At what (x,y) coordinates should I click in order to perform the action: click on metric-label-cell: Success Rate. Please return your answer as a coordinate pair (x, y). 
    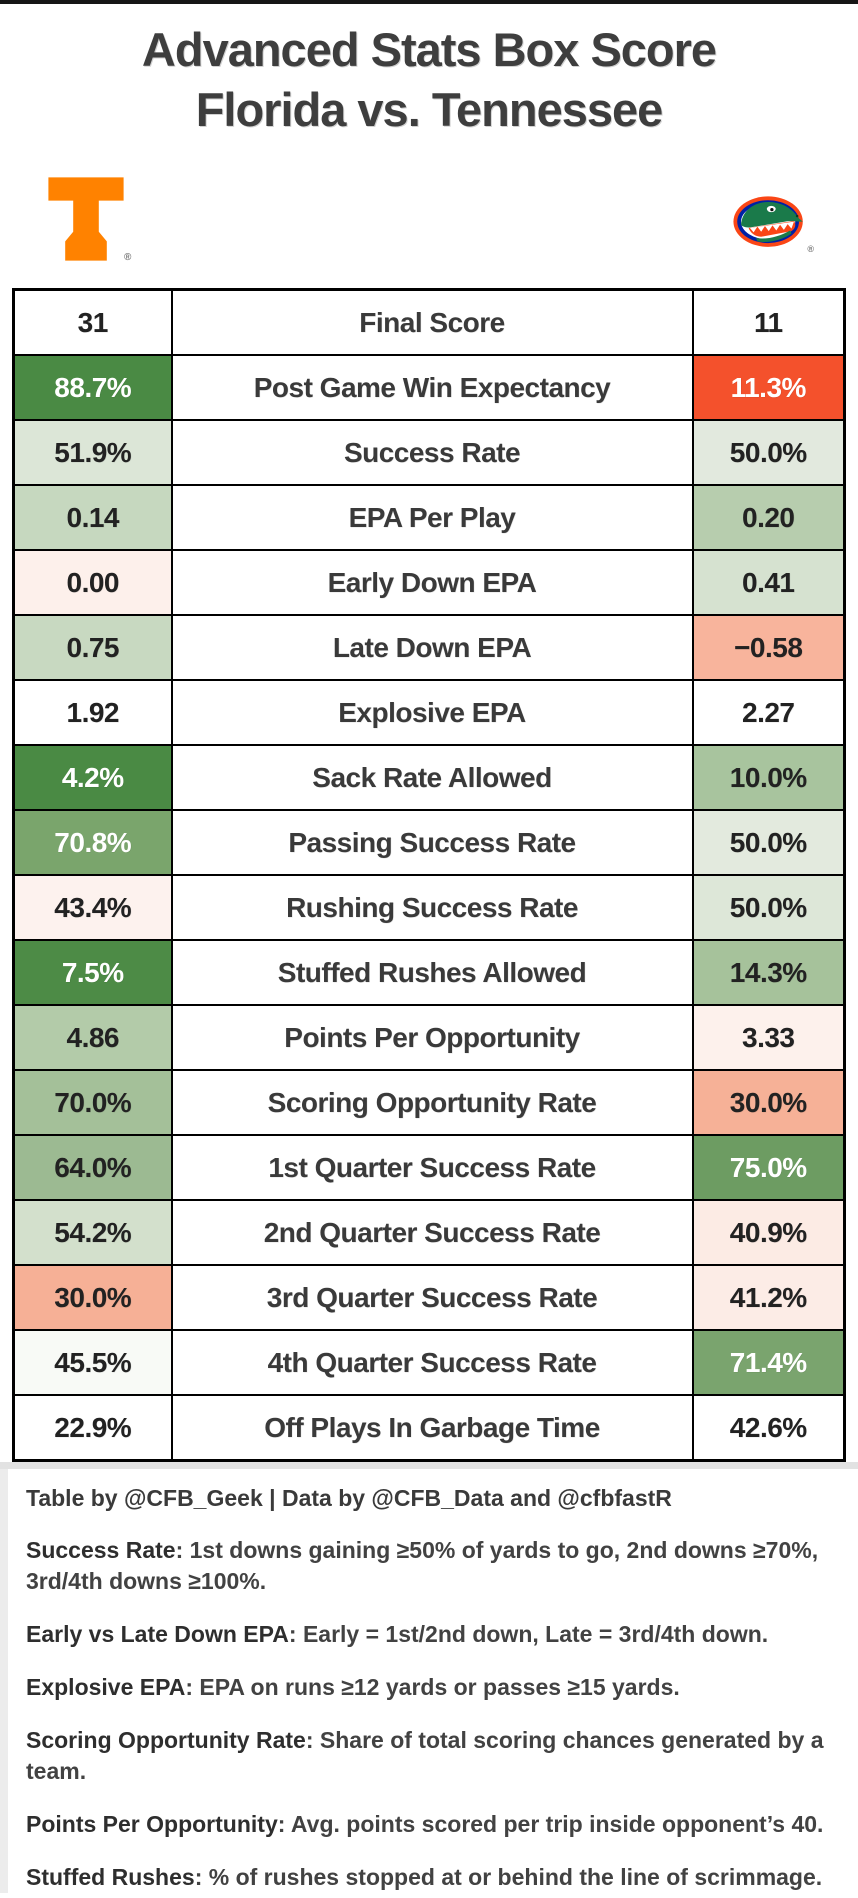
    Looking at the image, I should click on (432, 452).